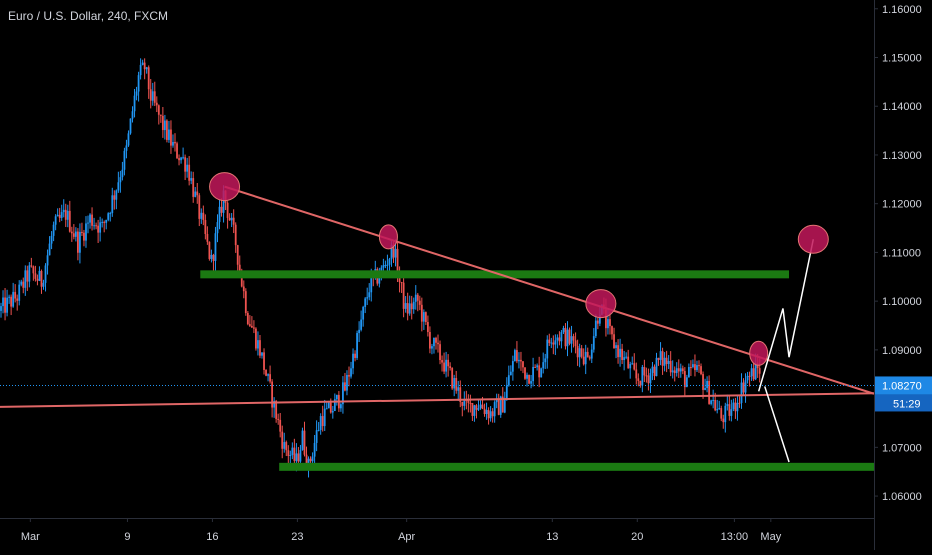 This screenshot has width=932, height=555. Describe the element at coordinates (902, 10) in the screenshot. I see `y-tick-label: 1.16000` at that location.